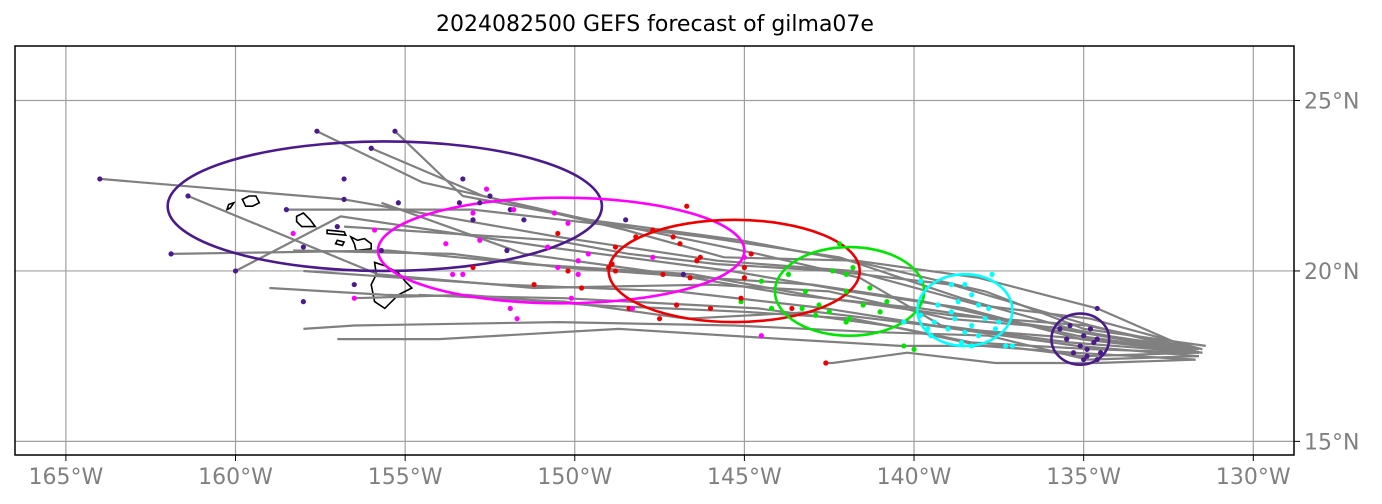 This screenshot has height=504, width=1382. What do you see at coordinates (1331, 442) in the screenshot?
I see `y-tick-label: 15°N` at bounding box center [1331, 442].